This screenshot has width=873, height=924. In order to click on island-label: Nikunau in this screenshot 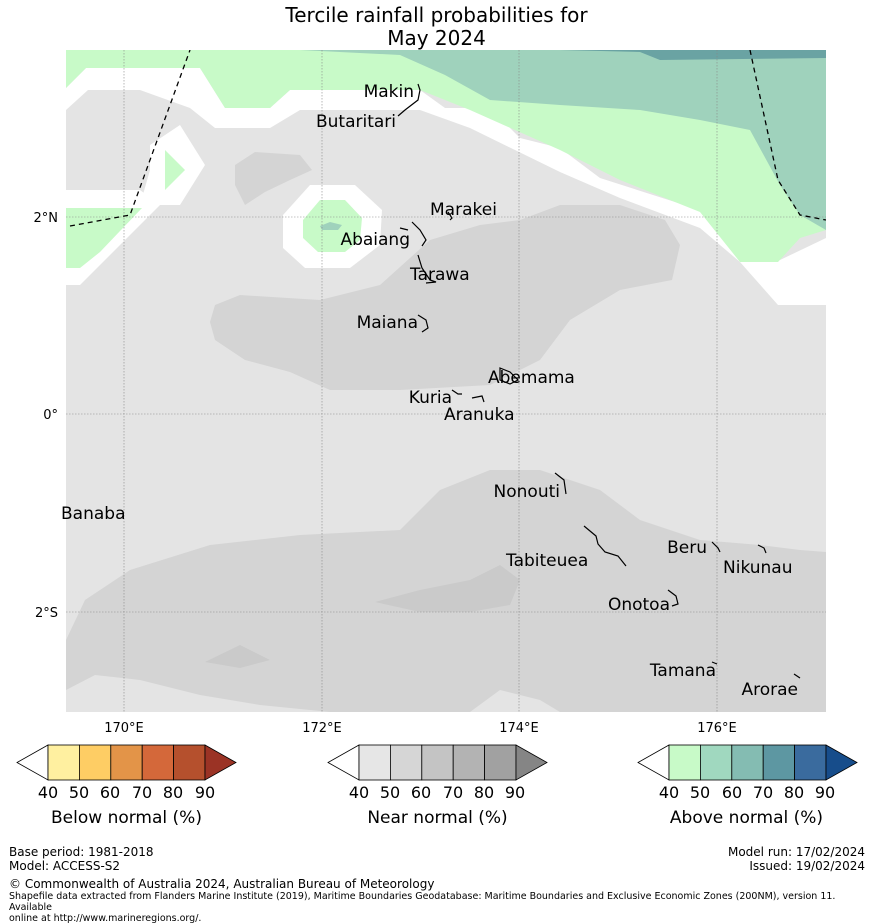, I will do `click(758, 568)`.